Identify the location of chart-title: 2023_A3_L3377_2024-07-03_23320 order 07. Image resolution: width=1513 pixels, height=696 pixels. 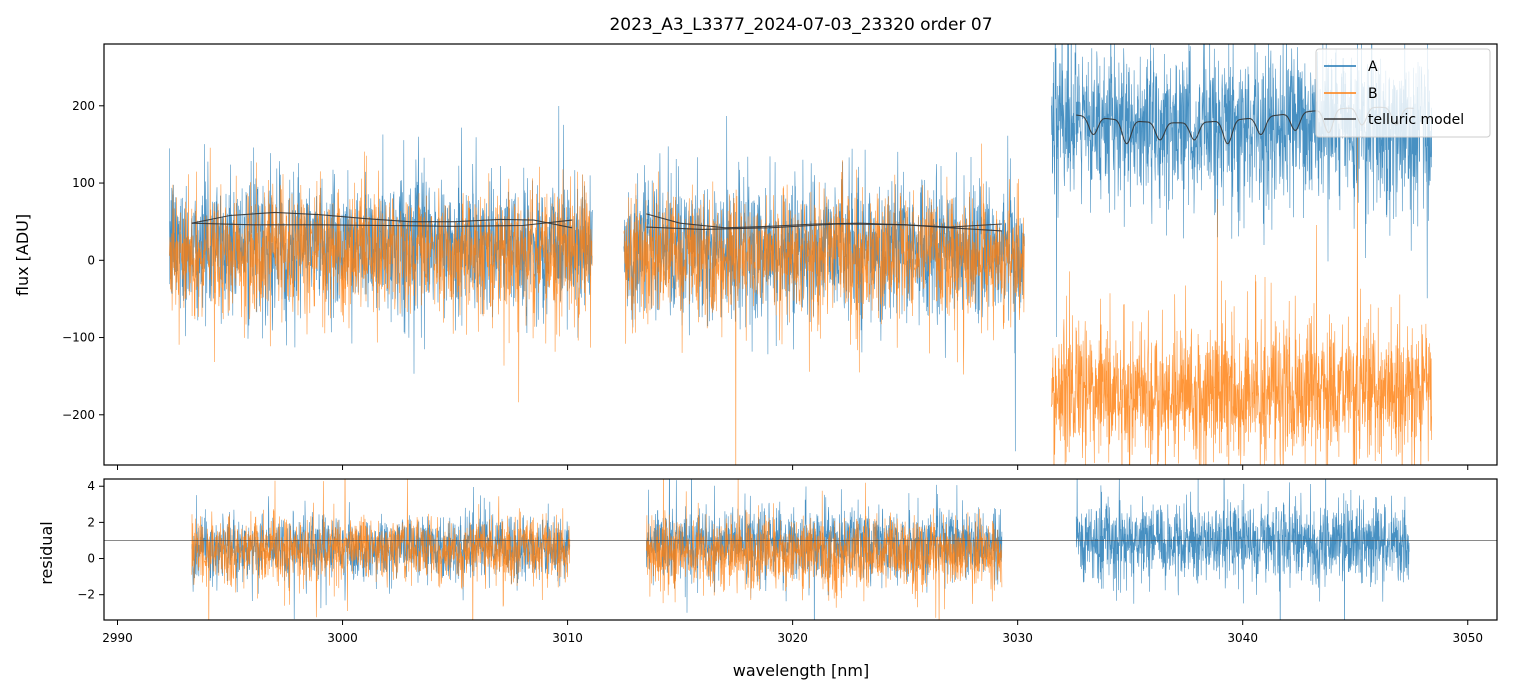
(800, 25).